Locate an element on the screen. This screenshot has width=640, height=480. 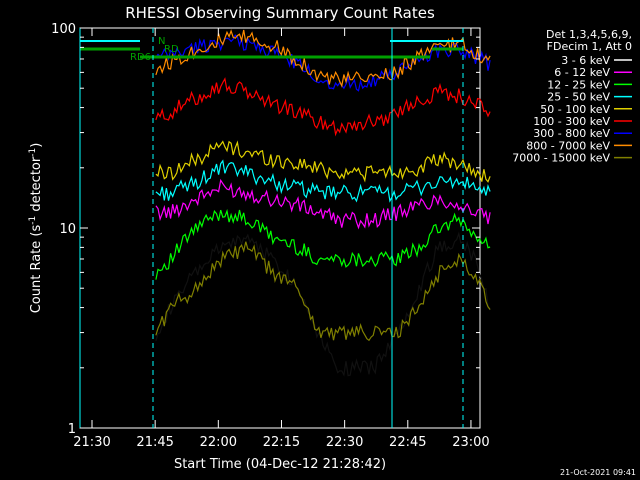
x-tick-label: 22:30 is located at coordinates (344, 442).